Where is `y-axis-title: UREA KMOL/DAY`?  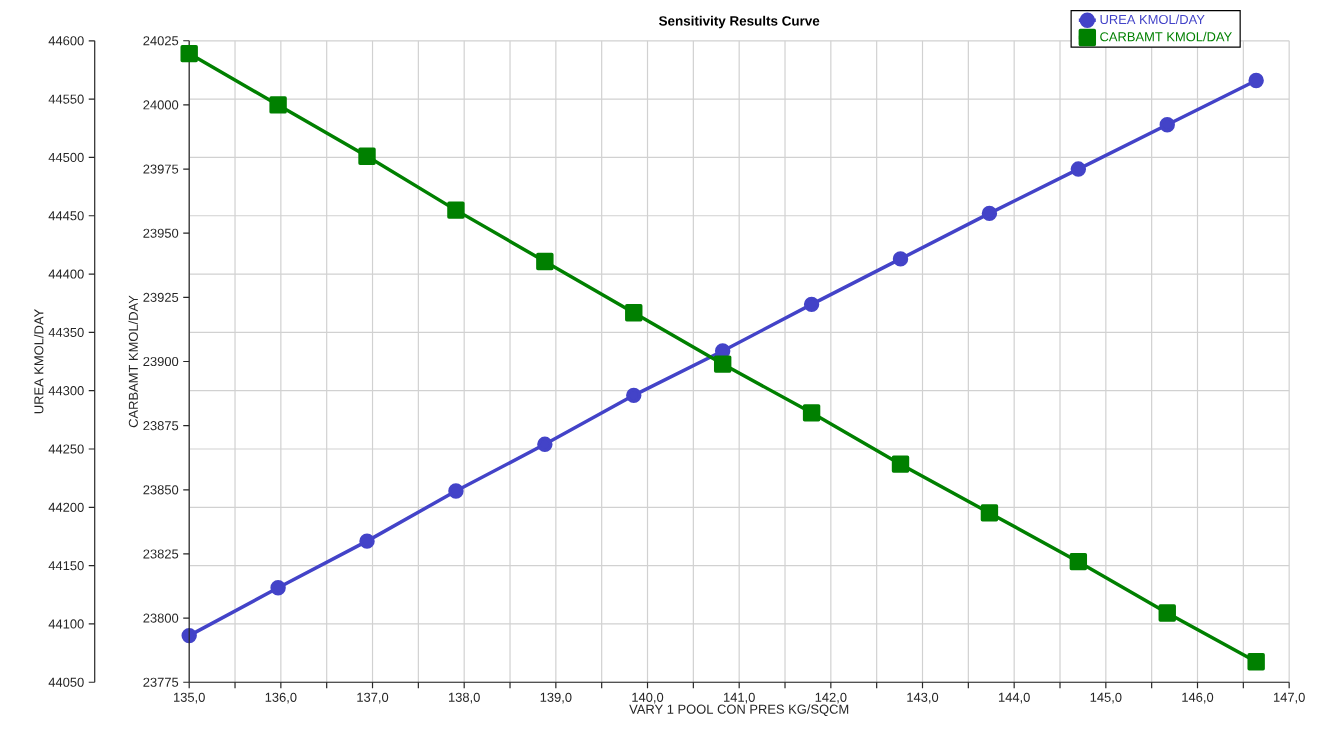
y-axis-title: UREA KMOL/DAY is located at coordinates (38, 361).